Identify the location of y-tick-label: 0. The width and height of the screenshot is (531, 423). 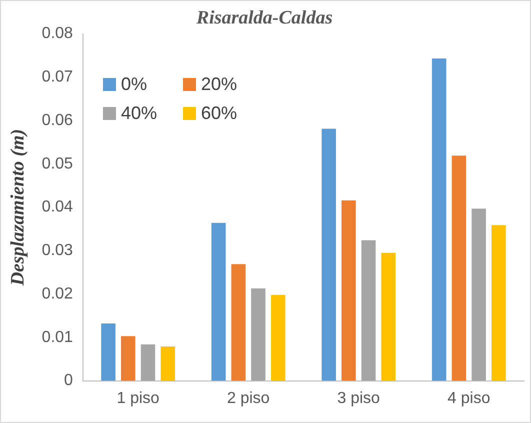
(69, 381).